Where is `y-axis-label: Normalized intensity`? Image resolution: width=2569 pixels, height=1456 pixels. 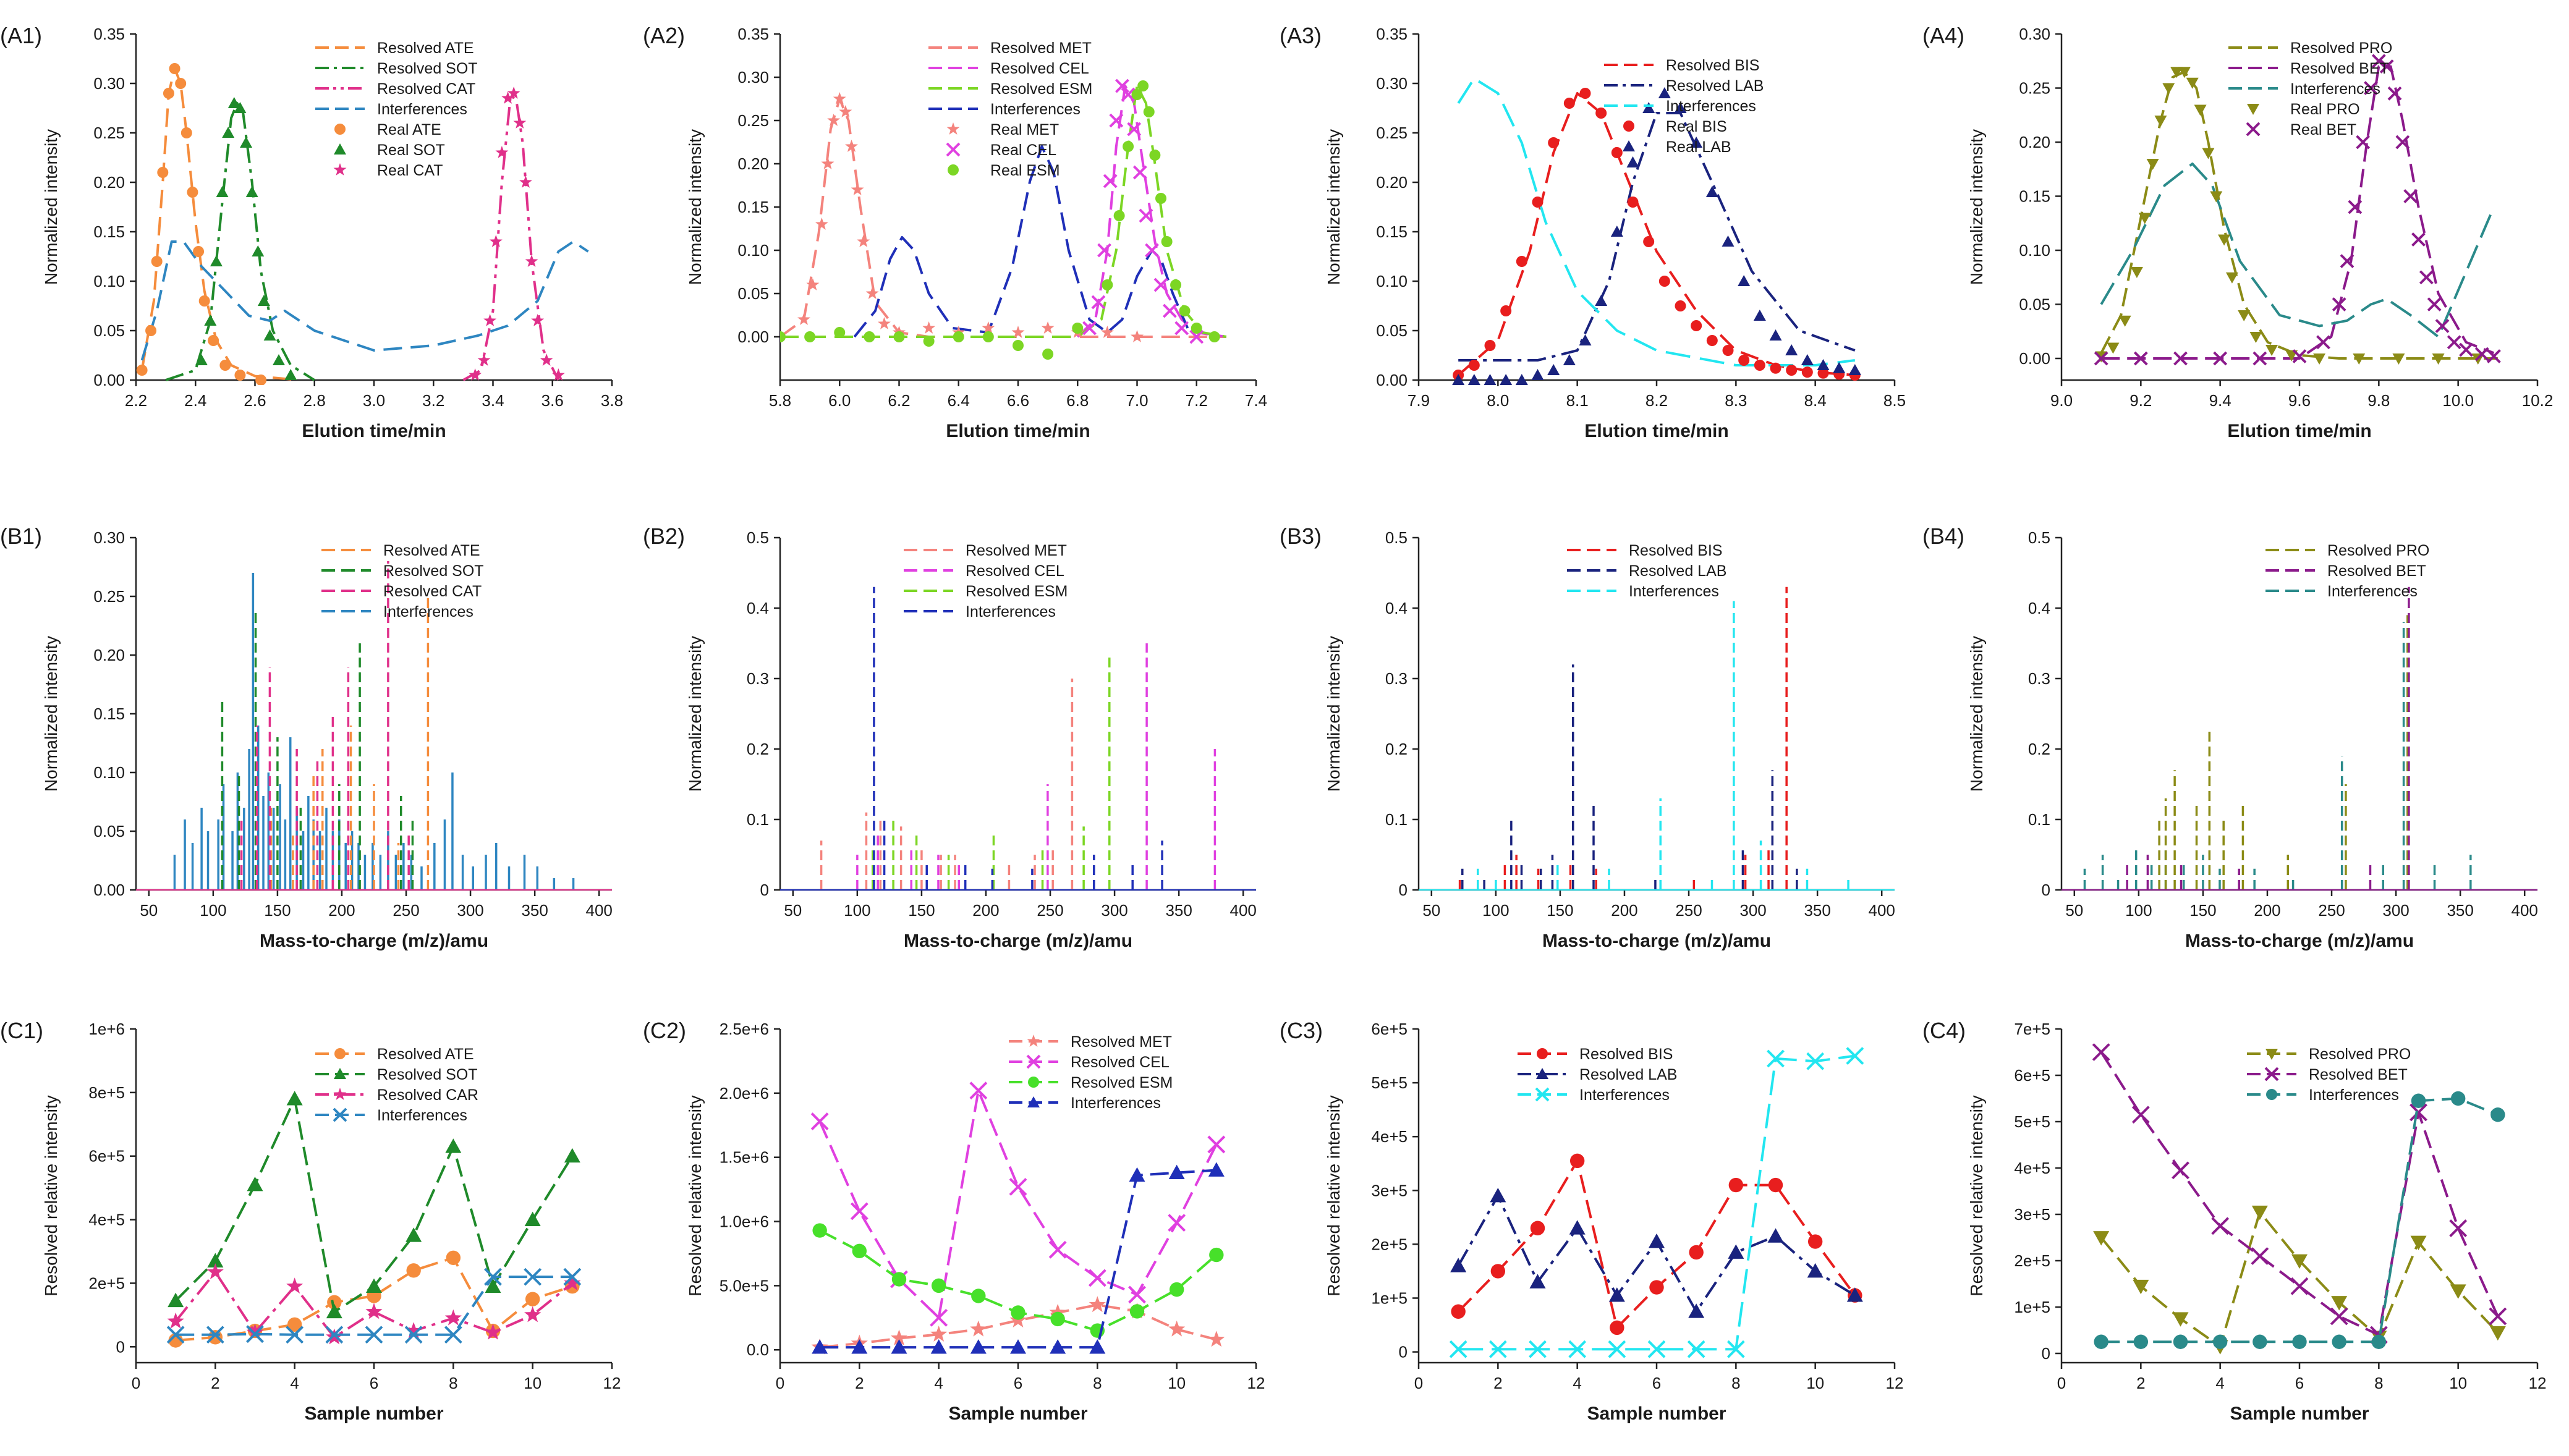 y-axis-label: Normalized intensity is located at coordinates (1334, 714).